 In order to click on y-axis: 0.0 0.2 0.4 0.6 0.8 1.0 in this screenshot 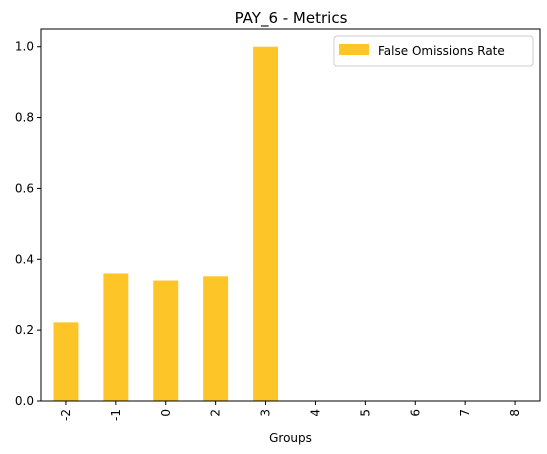, I will do `click(28, 224)`.